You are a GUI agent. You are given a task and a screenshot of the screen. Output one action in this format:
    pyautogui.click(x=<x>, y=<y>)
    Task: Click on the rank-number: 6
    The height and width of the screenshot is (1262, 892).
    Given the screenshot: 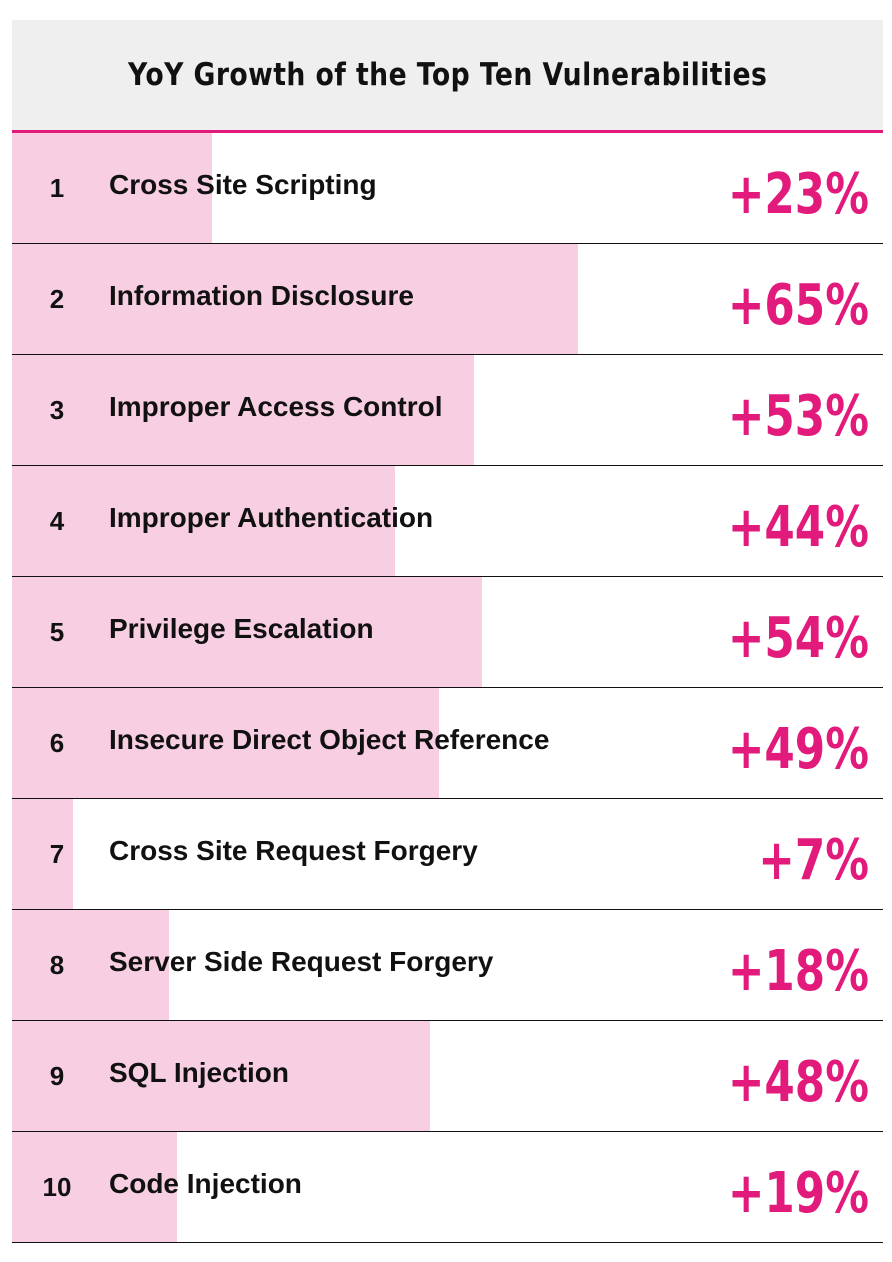 What is the action you would take?
    pyautogui.click(x=57, y=743)
    